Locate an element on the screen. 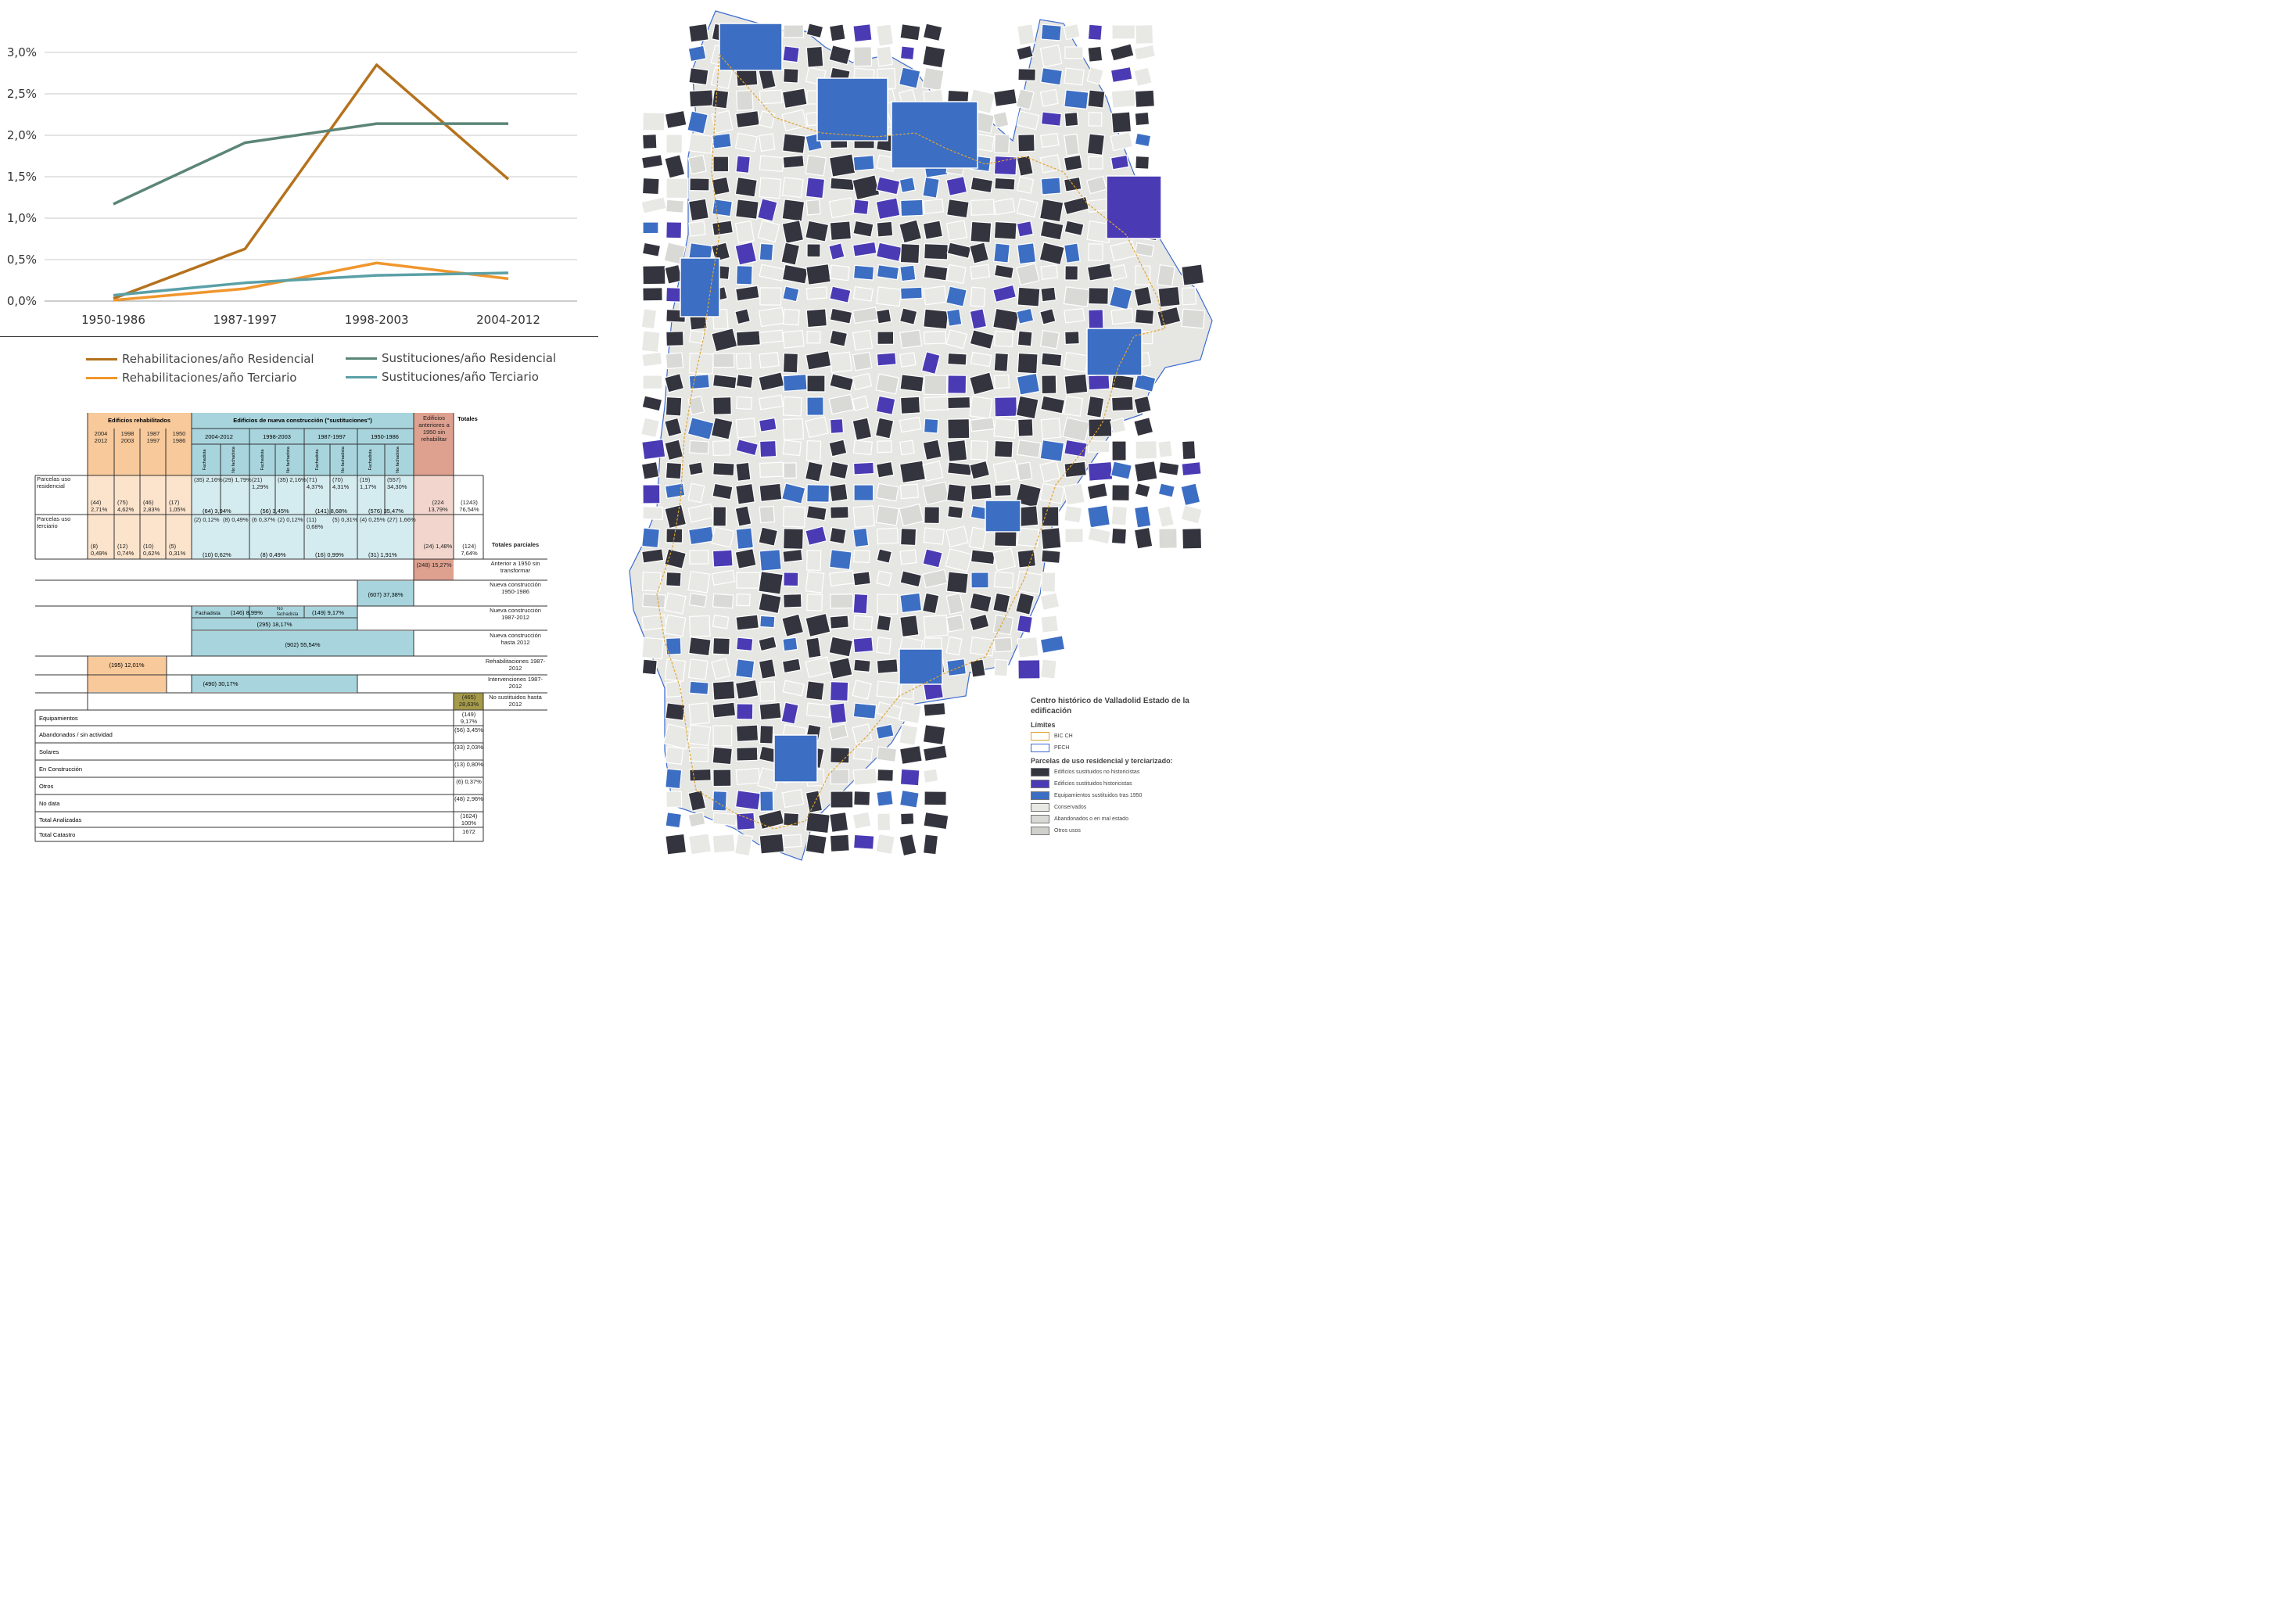  row2-new-cell-text: (4) 0,25% is located at coordinates (373, 519).